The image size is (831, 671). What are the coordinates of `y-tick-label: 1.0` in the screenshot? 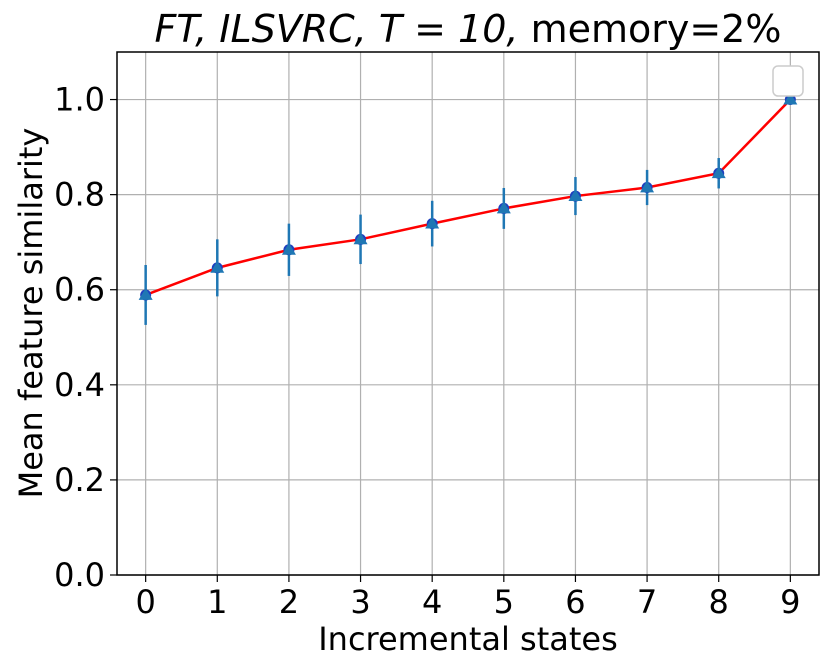 It's located at (79, 100).